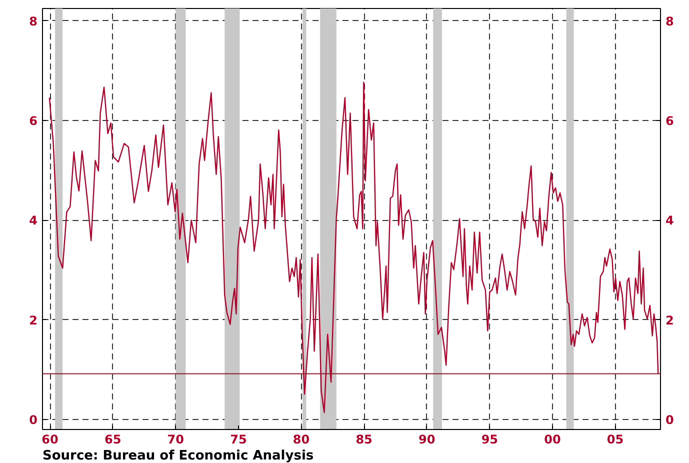 The height and width of the screenshot is (463, 689). I want to click on y2-tick-label: 8, so click(670, 21).